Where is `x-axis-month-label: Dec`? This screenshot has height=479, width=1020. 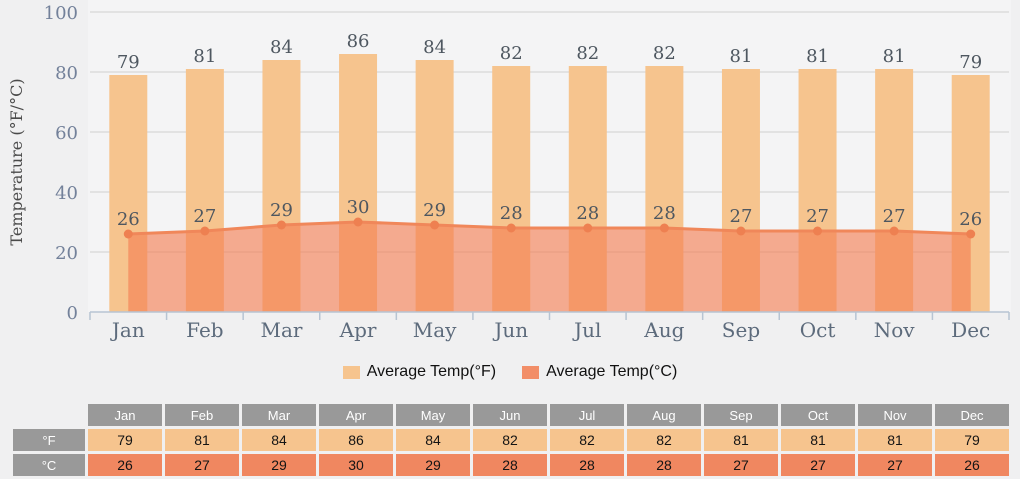
x-axis-month-label: Dec is located at coordinates (970, 330).